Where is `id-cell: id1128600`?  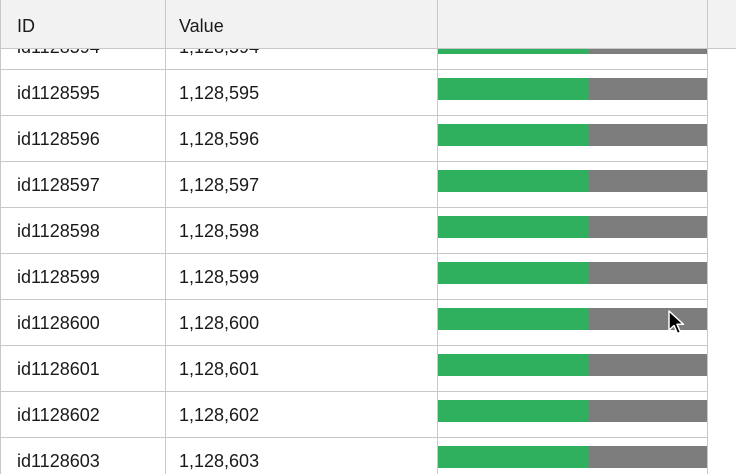
id-cell: id1128600 is located at coordinates (83, 322).